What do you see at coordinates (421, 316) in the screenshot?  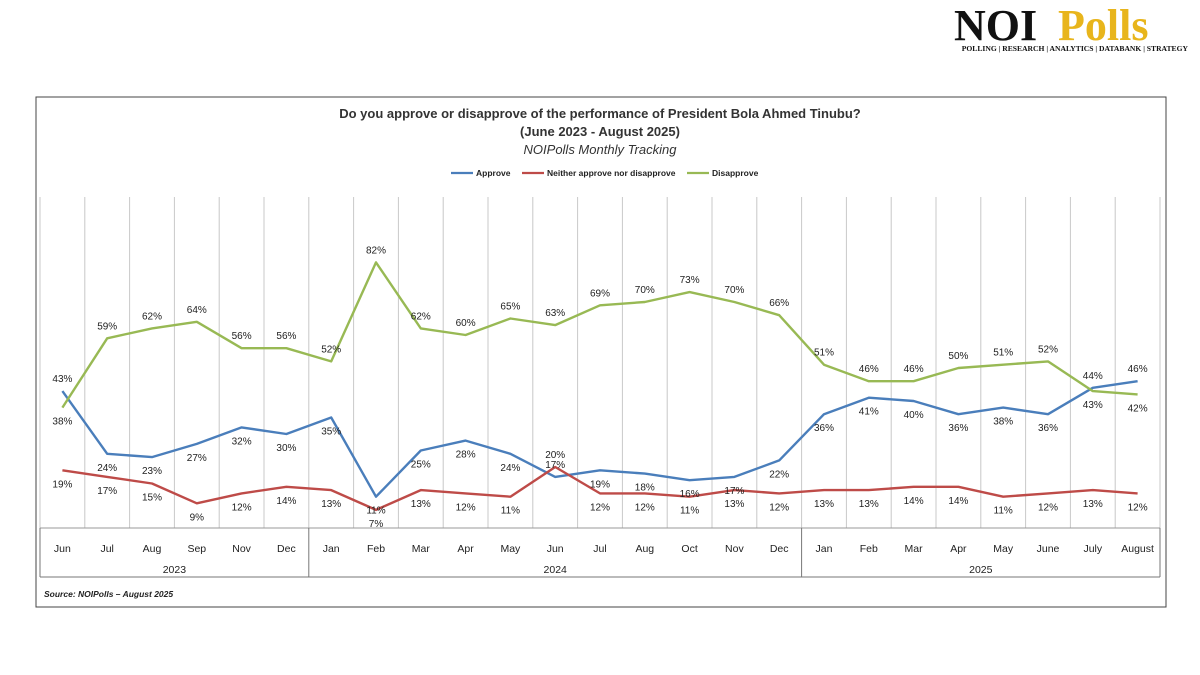 I see `data-label: 62%` at bounding box center [421, 316].